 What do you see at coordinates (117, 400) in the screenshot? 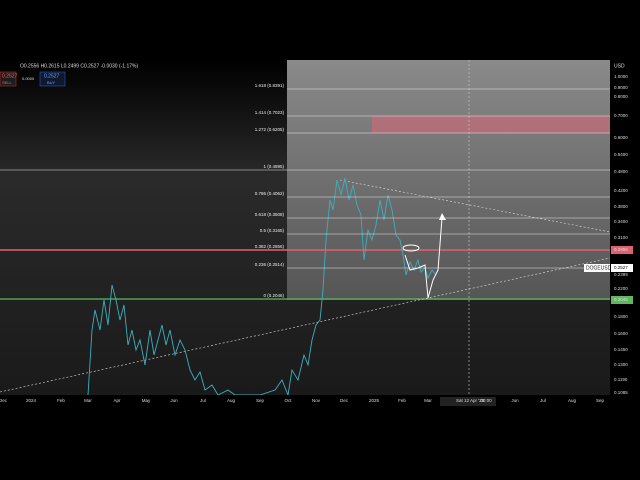
I see `time-tick: Apr` at bounding box center [117, 400].